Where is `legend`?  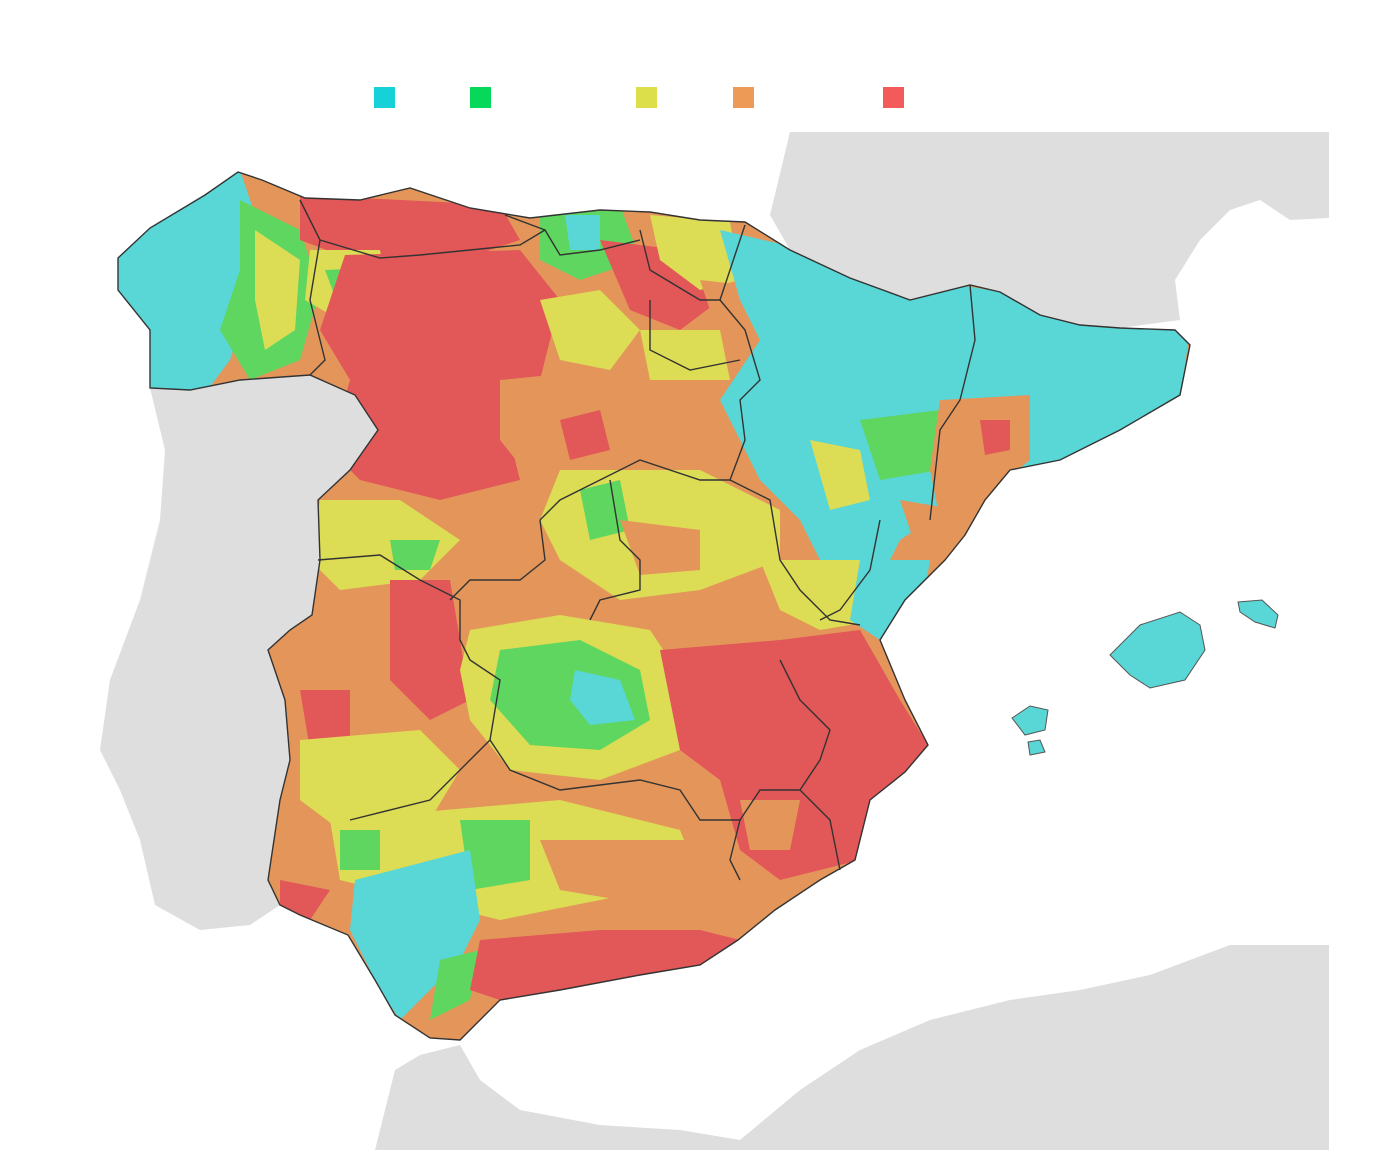 legend is located at coordinates (690, 98).